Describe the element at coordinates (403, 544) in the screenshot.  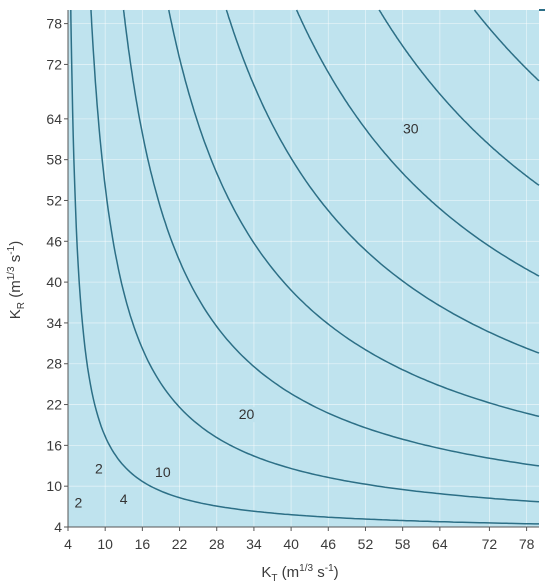
I see `x-tick-label: 58` at that location.